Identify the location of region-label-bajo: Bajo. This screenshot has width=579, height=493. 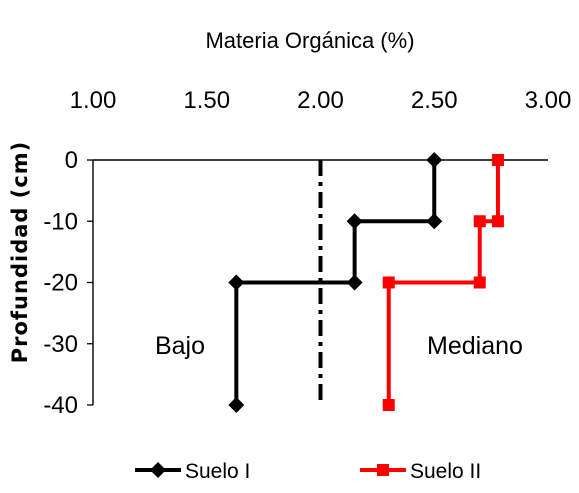
(180, 346).